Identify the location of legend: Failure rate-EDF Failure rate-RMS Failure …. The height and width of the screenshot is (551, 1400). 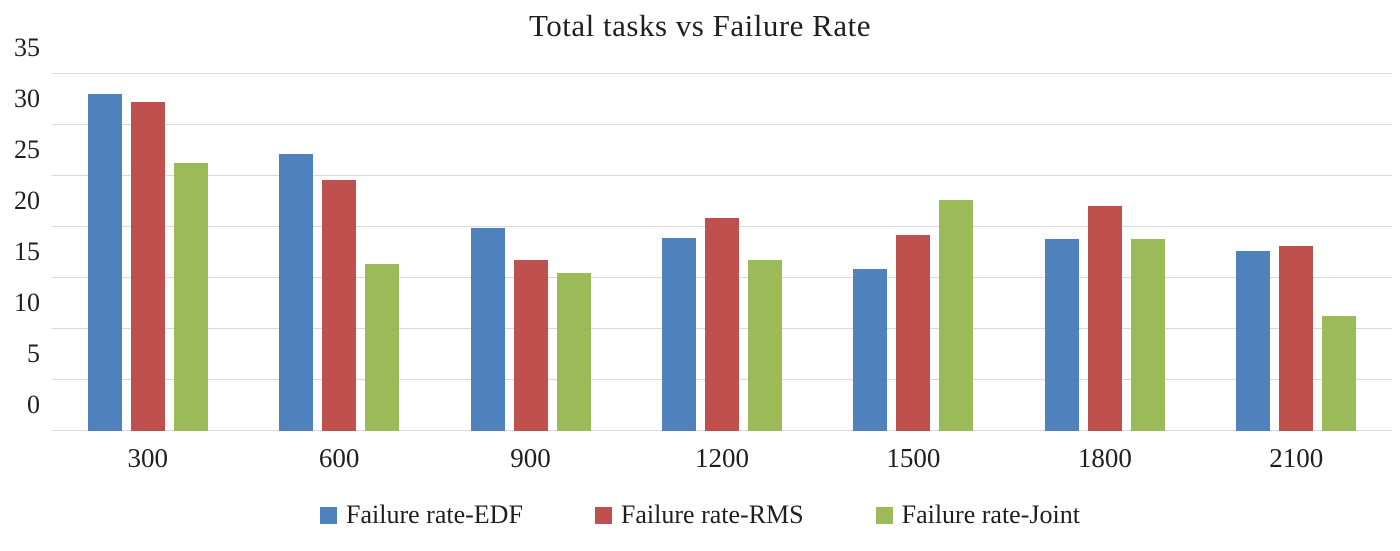
(700, 515).